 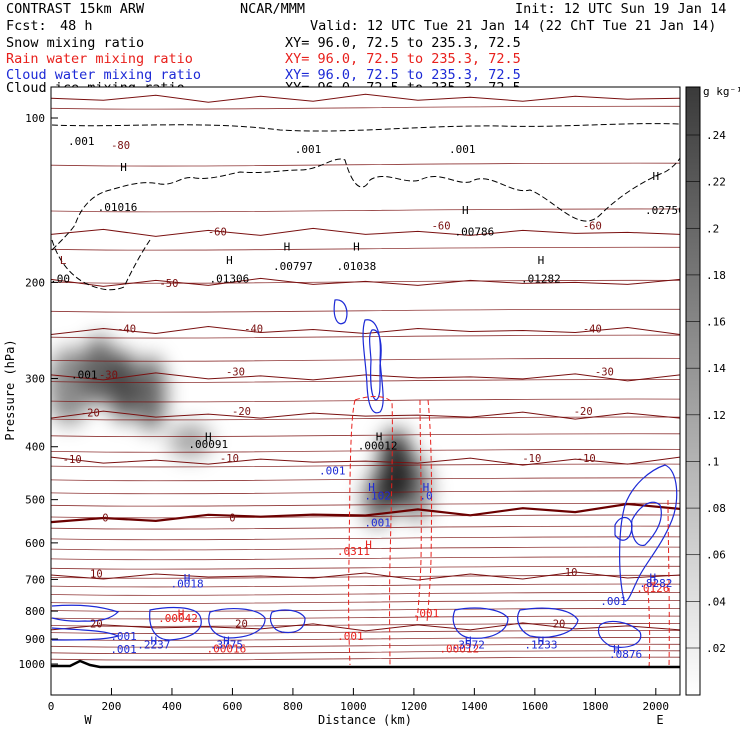 I want to click on colorbar-tick-label: .18, so click(x=716, y=275).